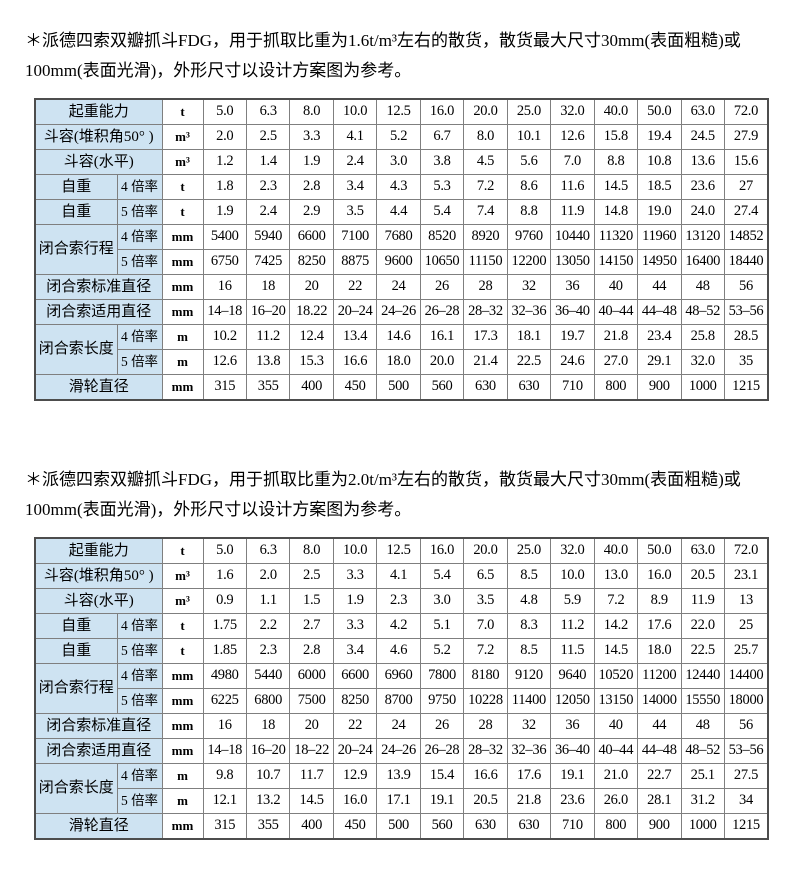 This screenshot has height=872, width=800. Describe the element at coordinates (572, 626) in the screenshot. I see `value-cell: 11.2` at that location.